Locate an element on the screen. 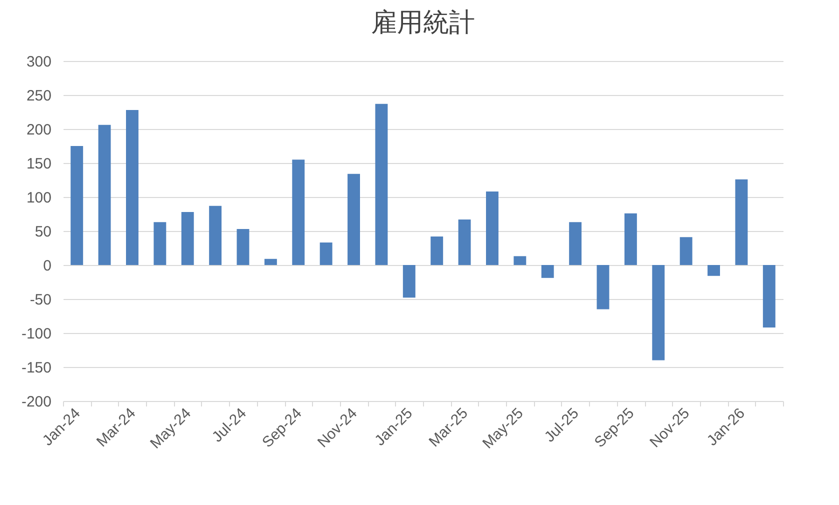 This screenshot has width=839, height=505. y-tick-label: -50 is located at coordinates (41, 300).